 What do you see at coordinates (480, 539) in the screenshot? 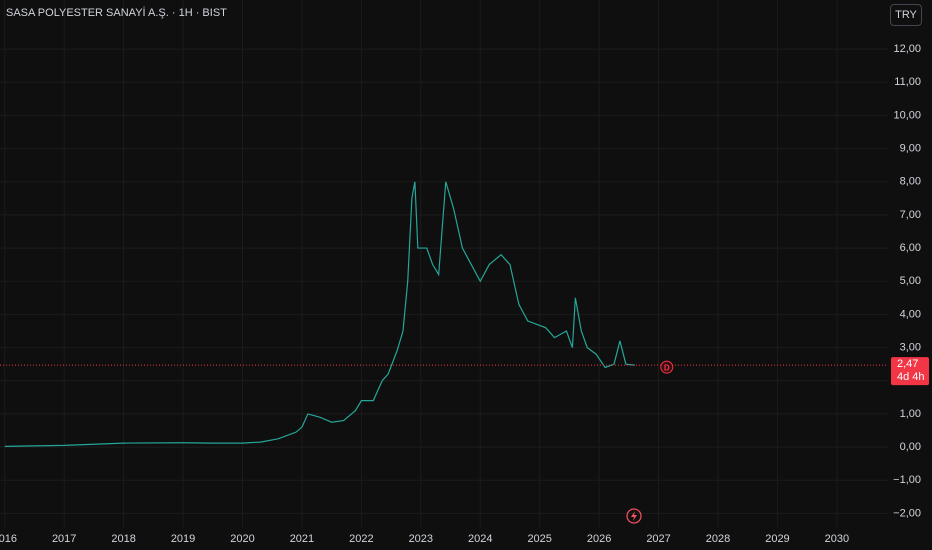
I see `x-tick-label: 2024` at bounding box center [480, 539].